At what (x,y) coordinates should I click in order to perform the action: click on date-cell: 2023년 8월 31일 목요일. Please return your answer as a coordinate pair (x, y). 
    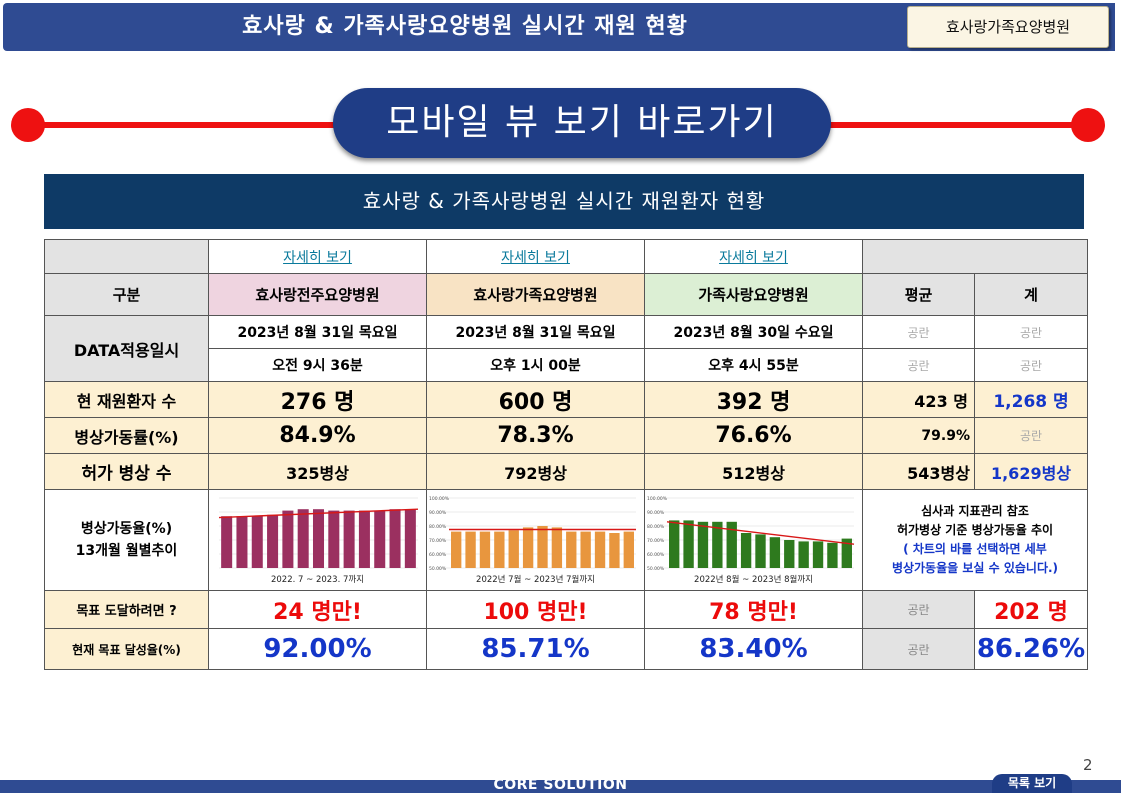
    Looking at the image, I should click on (317, 332).